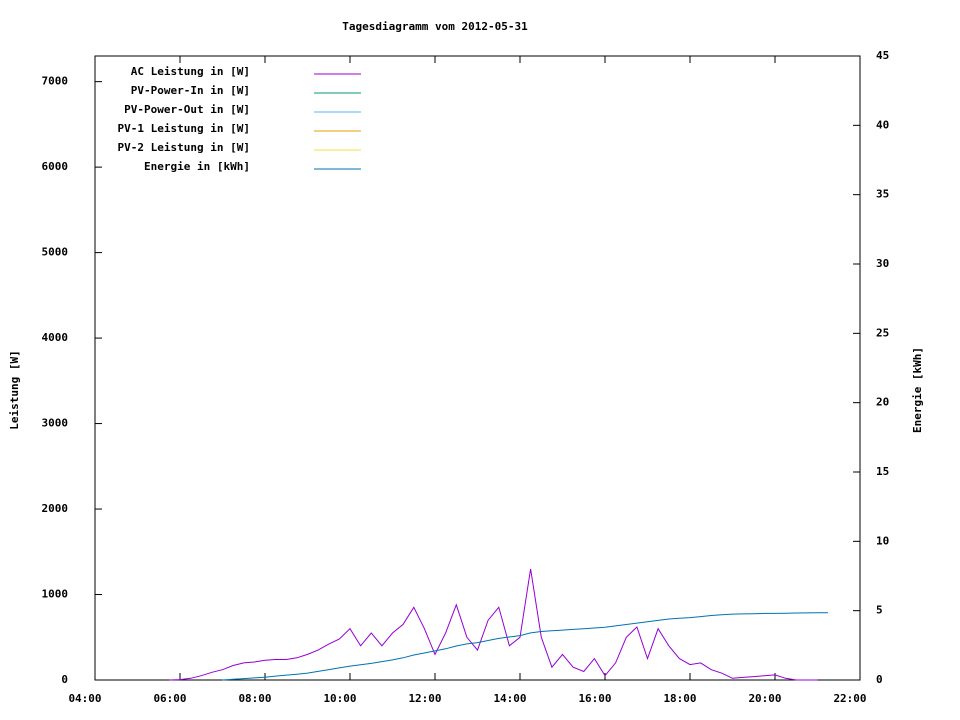 The height and width of the screenshot is (720, 960). Describe the element at coordinates (55, 423) in the screenshot. I see `y-tick-label: 3000` at that location.